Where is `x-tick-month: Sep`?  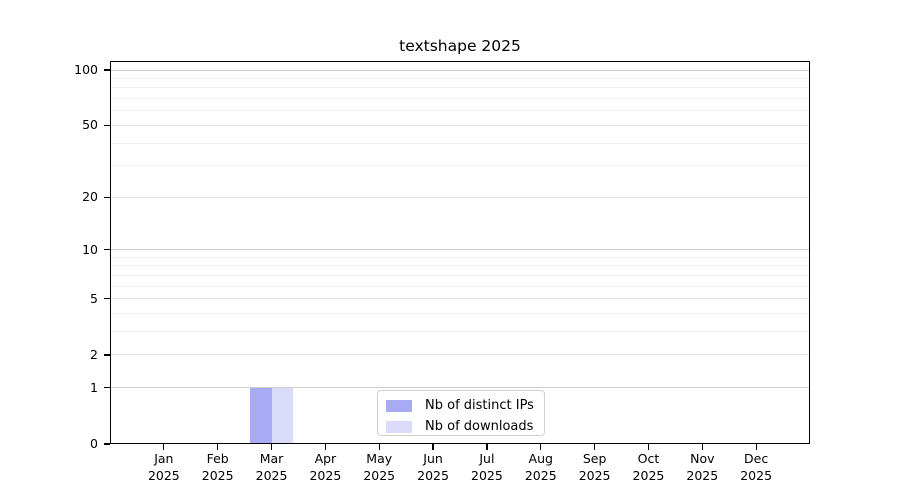
x-tick-month: Sep is located at coordinates (594, 458).